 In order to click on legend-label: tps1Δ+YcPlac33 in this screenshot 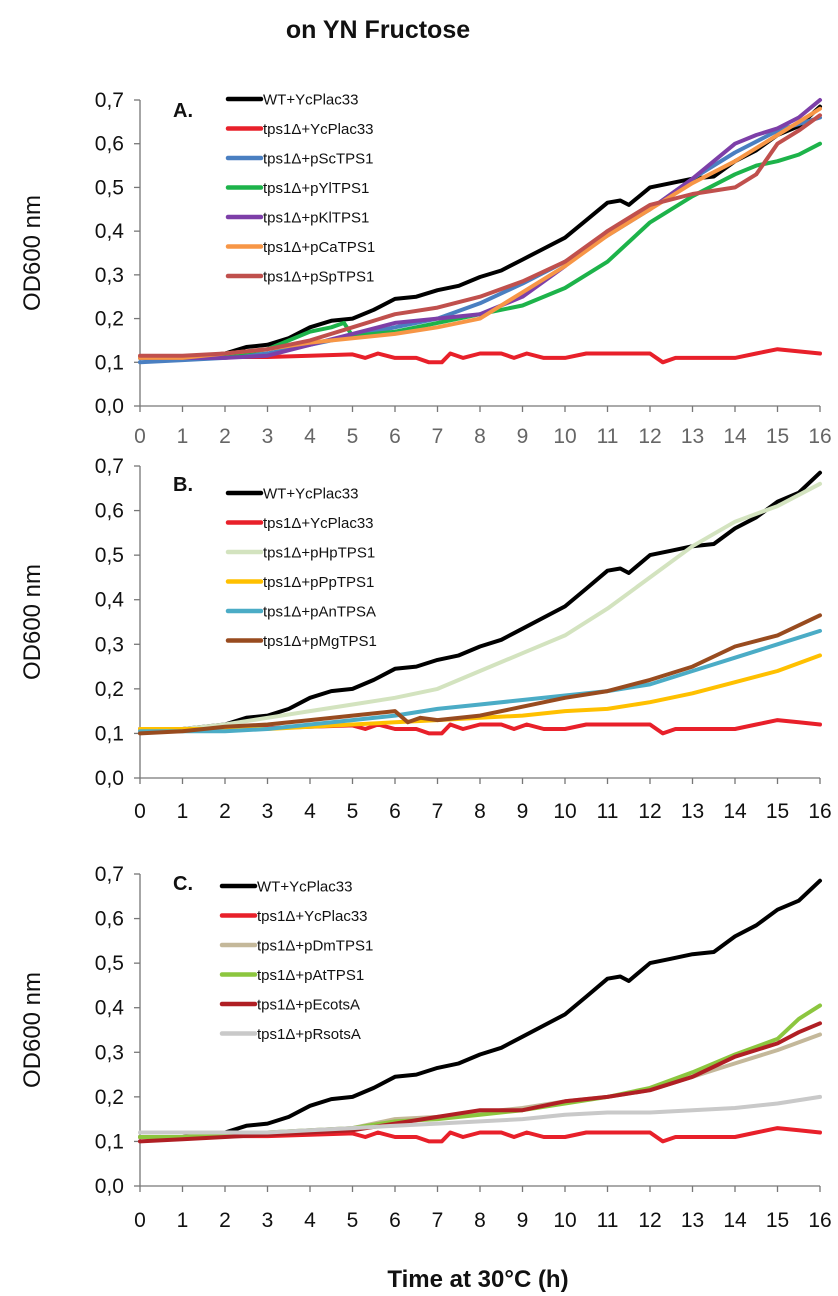, I will do `click(318, 129)`.